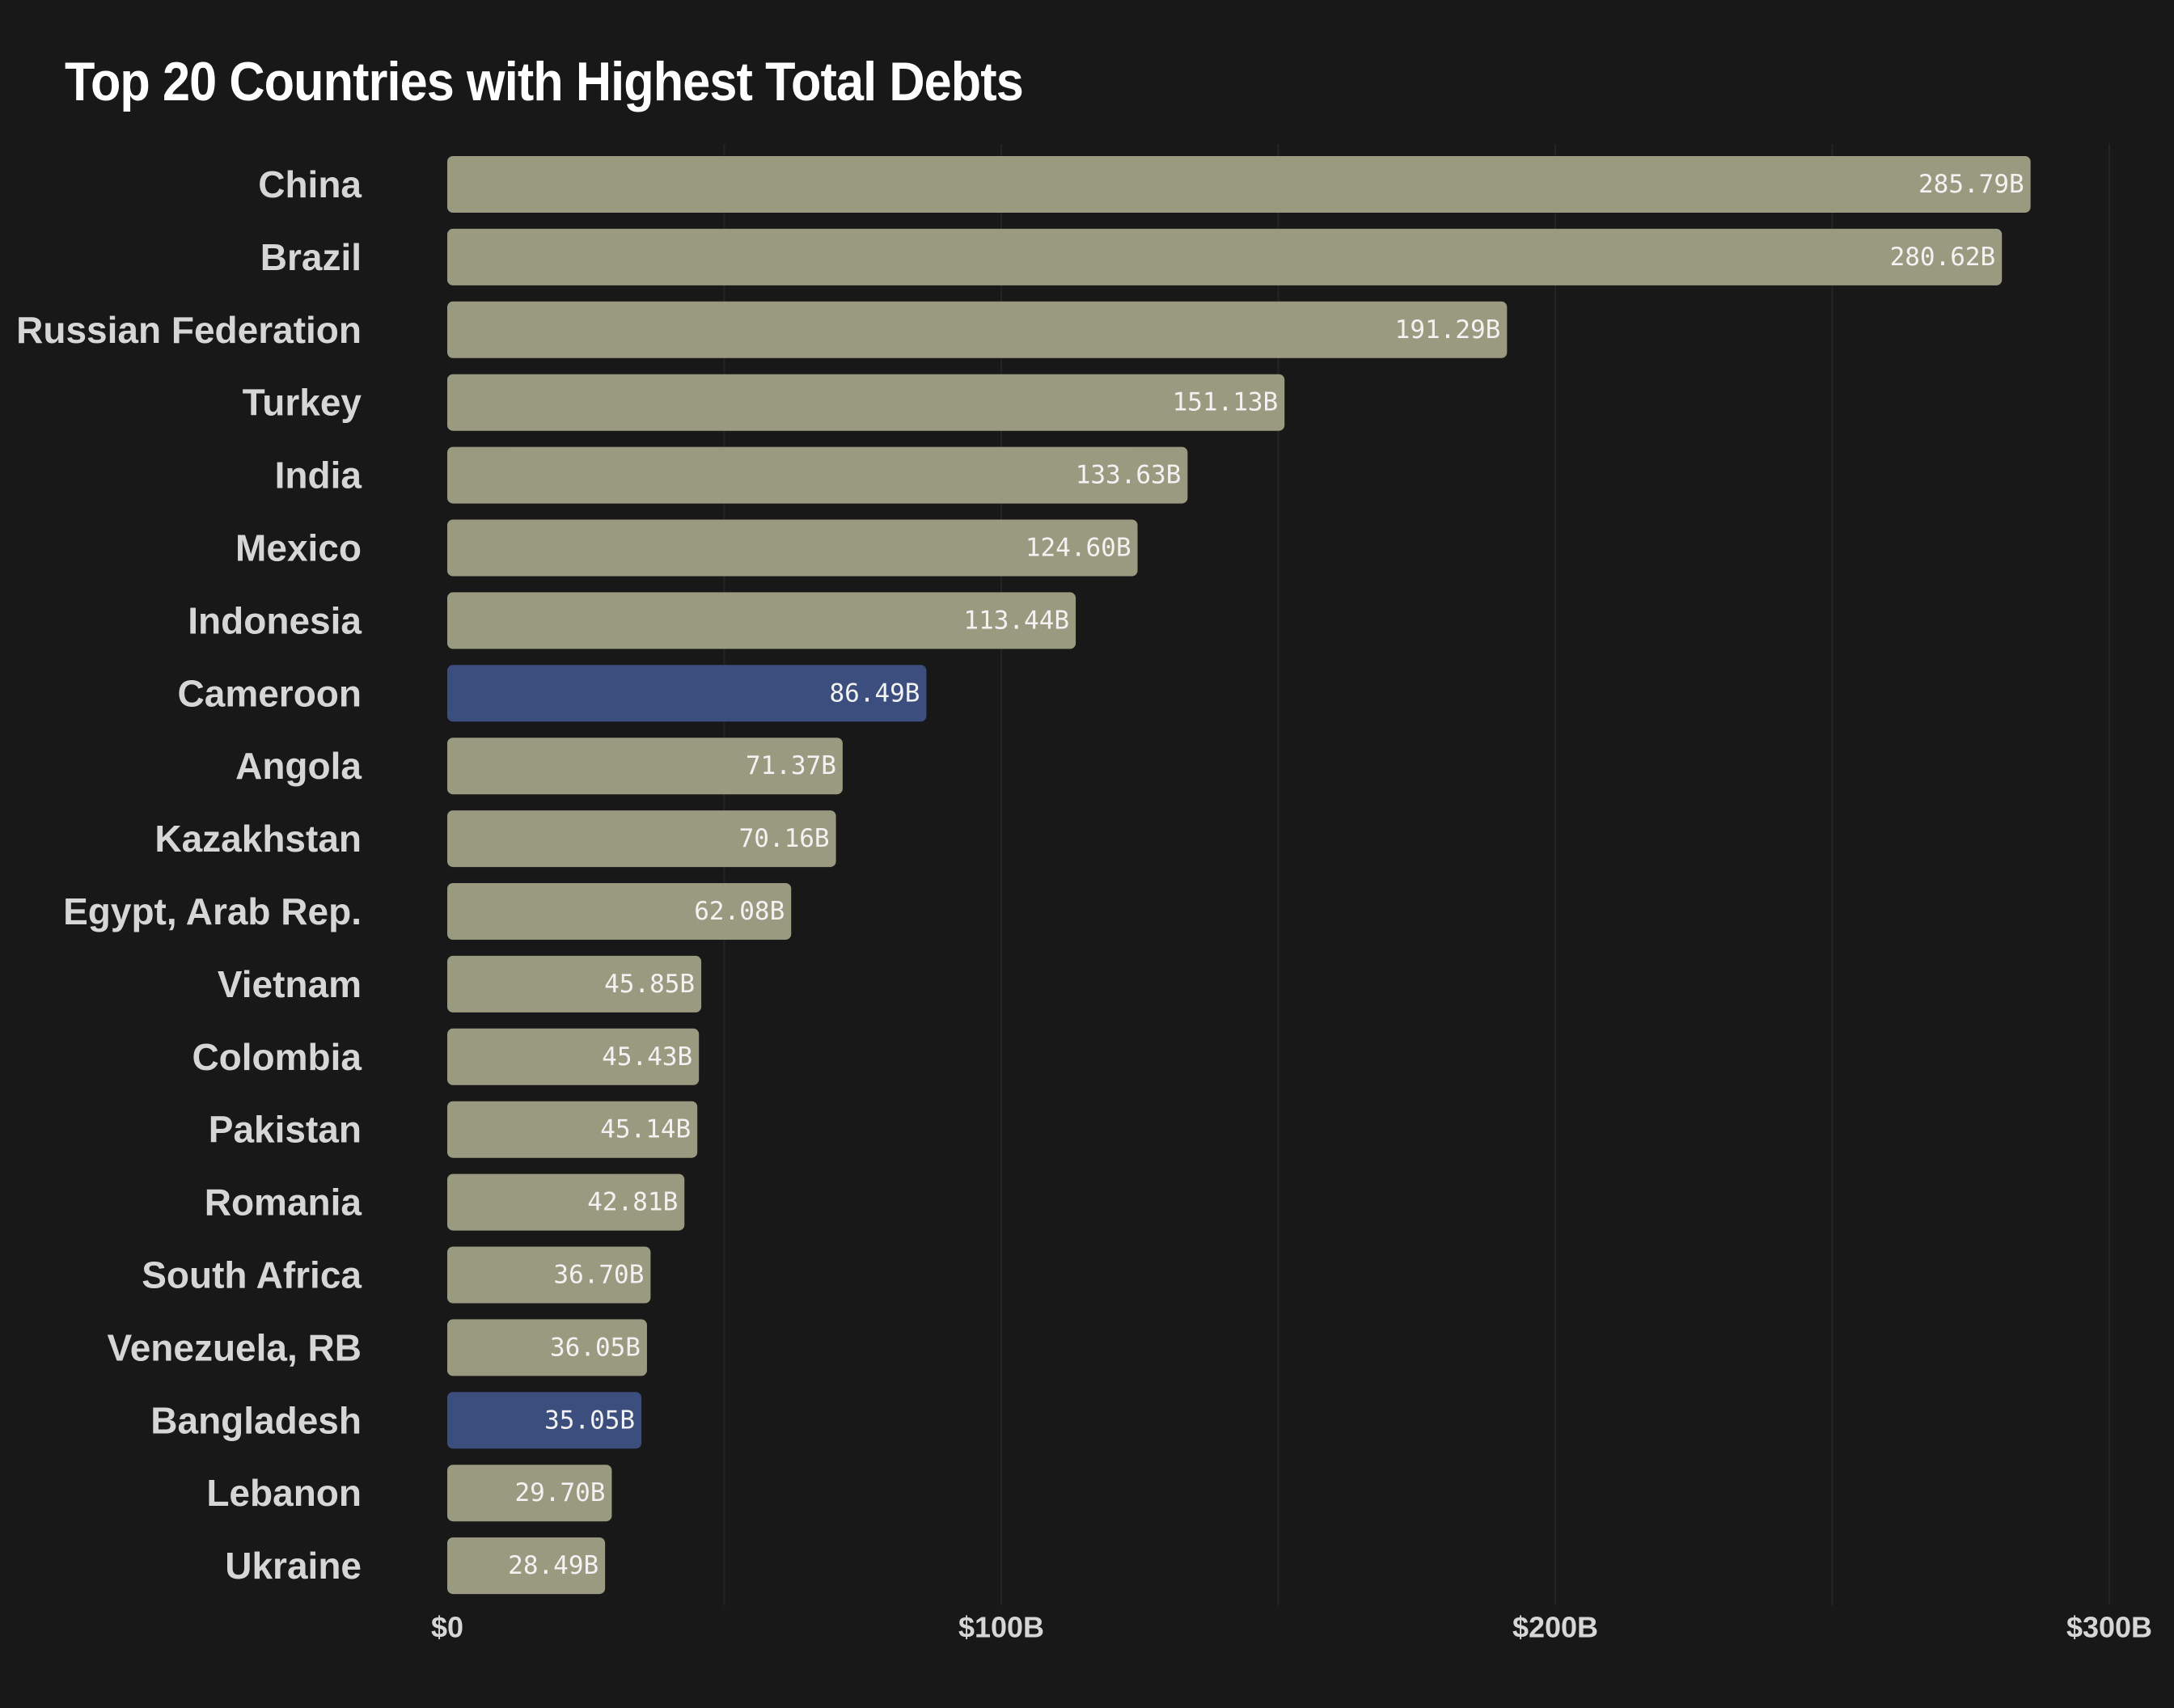  What do you see at coordinates (252, 1275) in the screenshot?
I see `category-label: South Africa` at bounding box center [252, 1275].